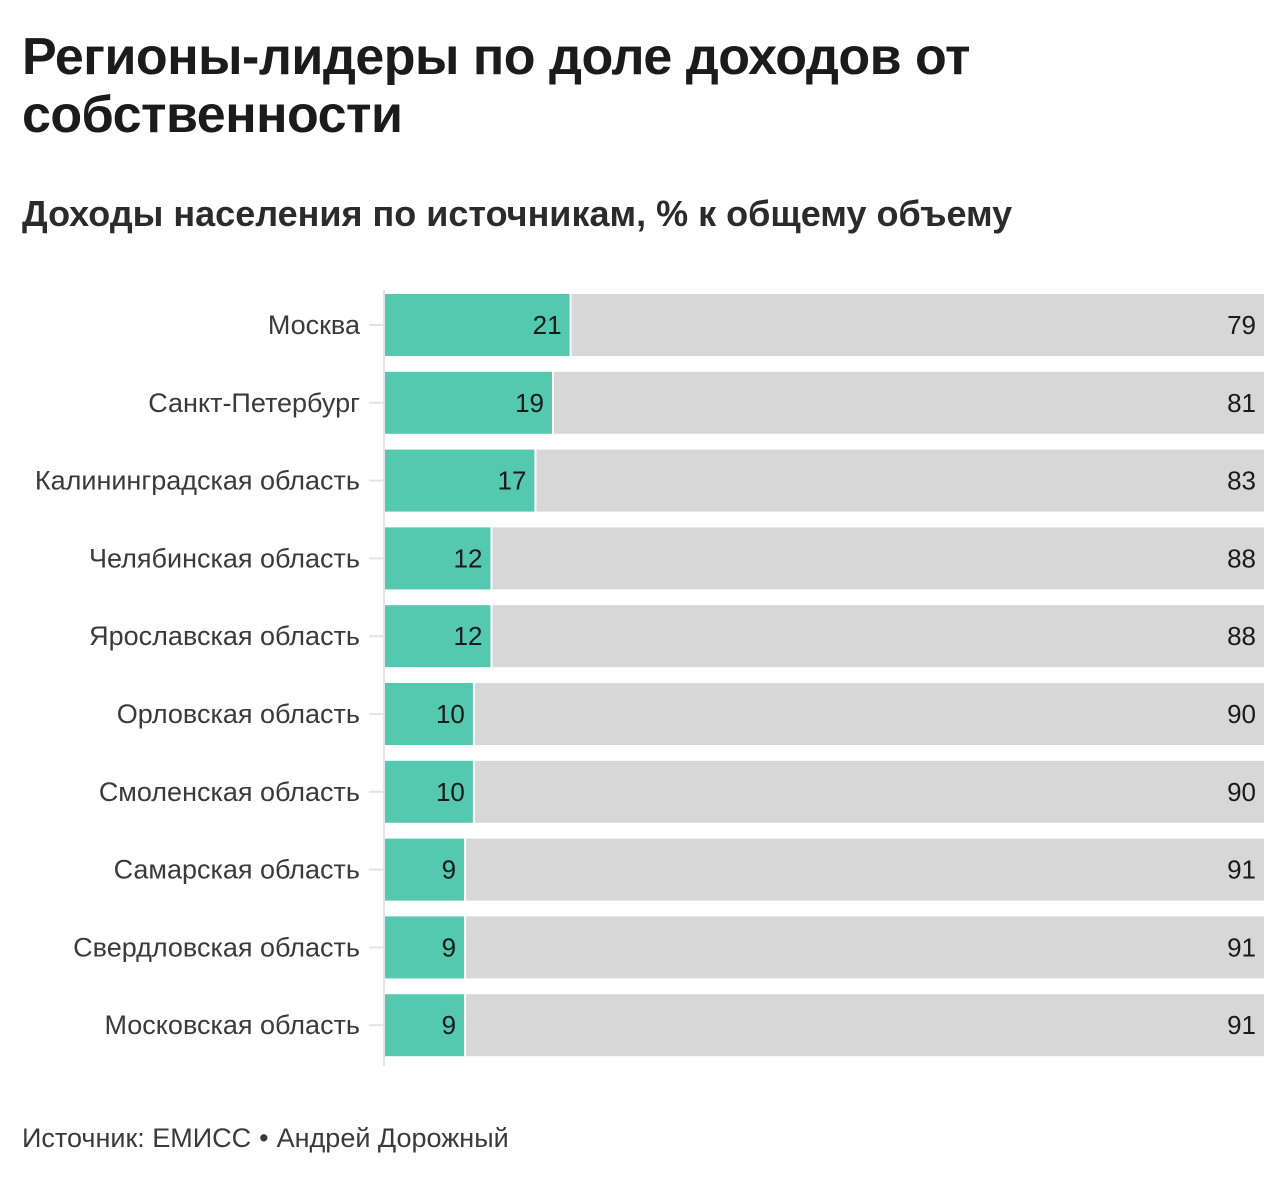 This screenshot has width=1280, height=1184. I want to click on data-label-other-income: 83, so click(1241, 481).